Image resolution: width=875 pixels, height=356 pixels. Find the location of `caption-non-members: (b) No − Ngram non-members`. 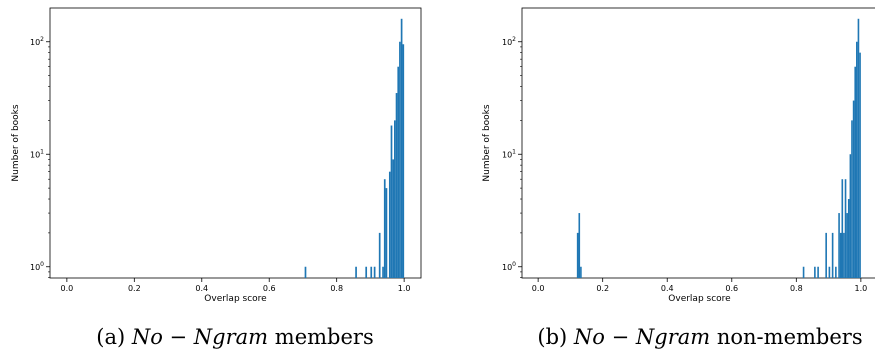

caption-non-members: (b) No − Ngram non-members is located at coordinates (699, 337).